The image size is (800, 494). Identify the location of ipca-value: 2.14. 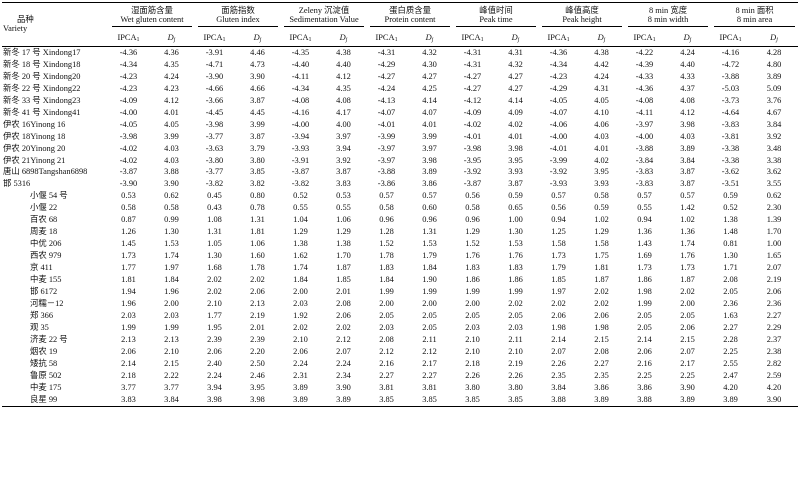
(644, 340).